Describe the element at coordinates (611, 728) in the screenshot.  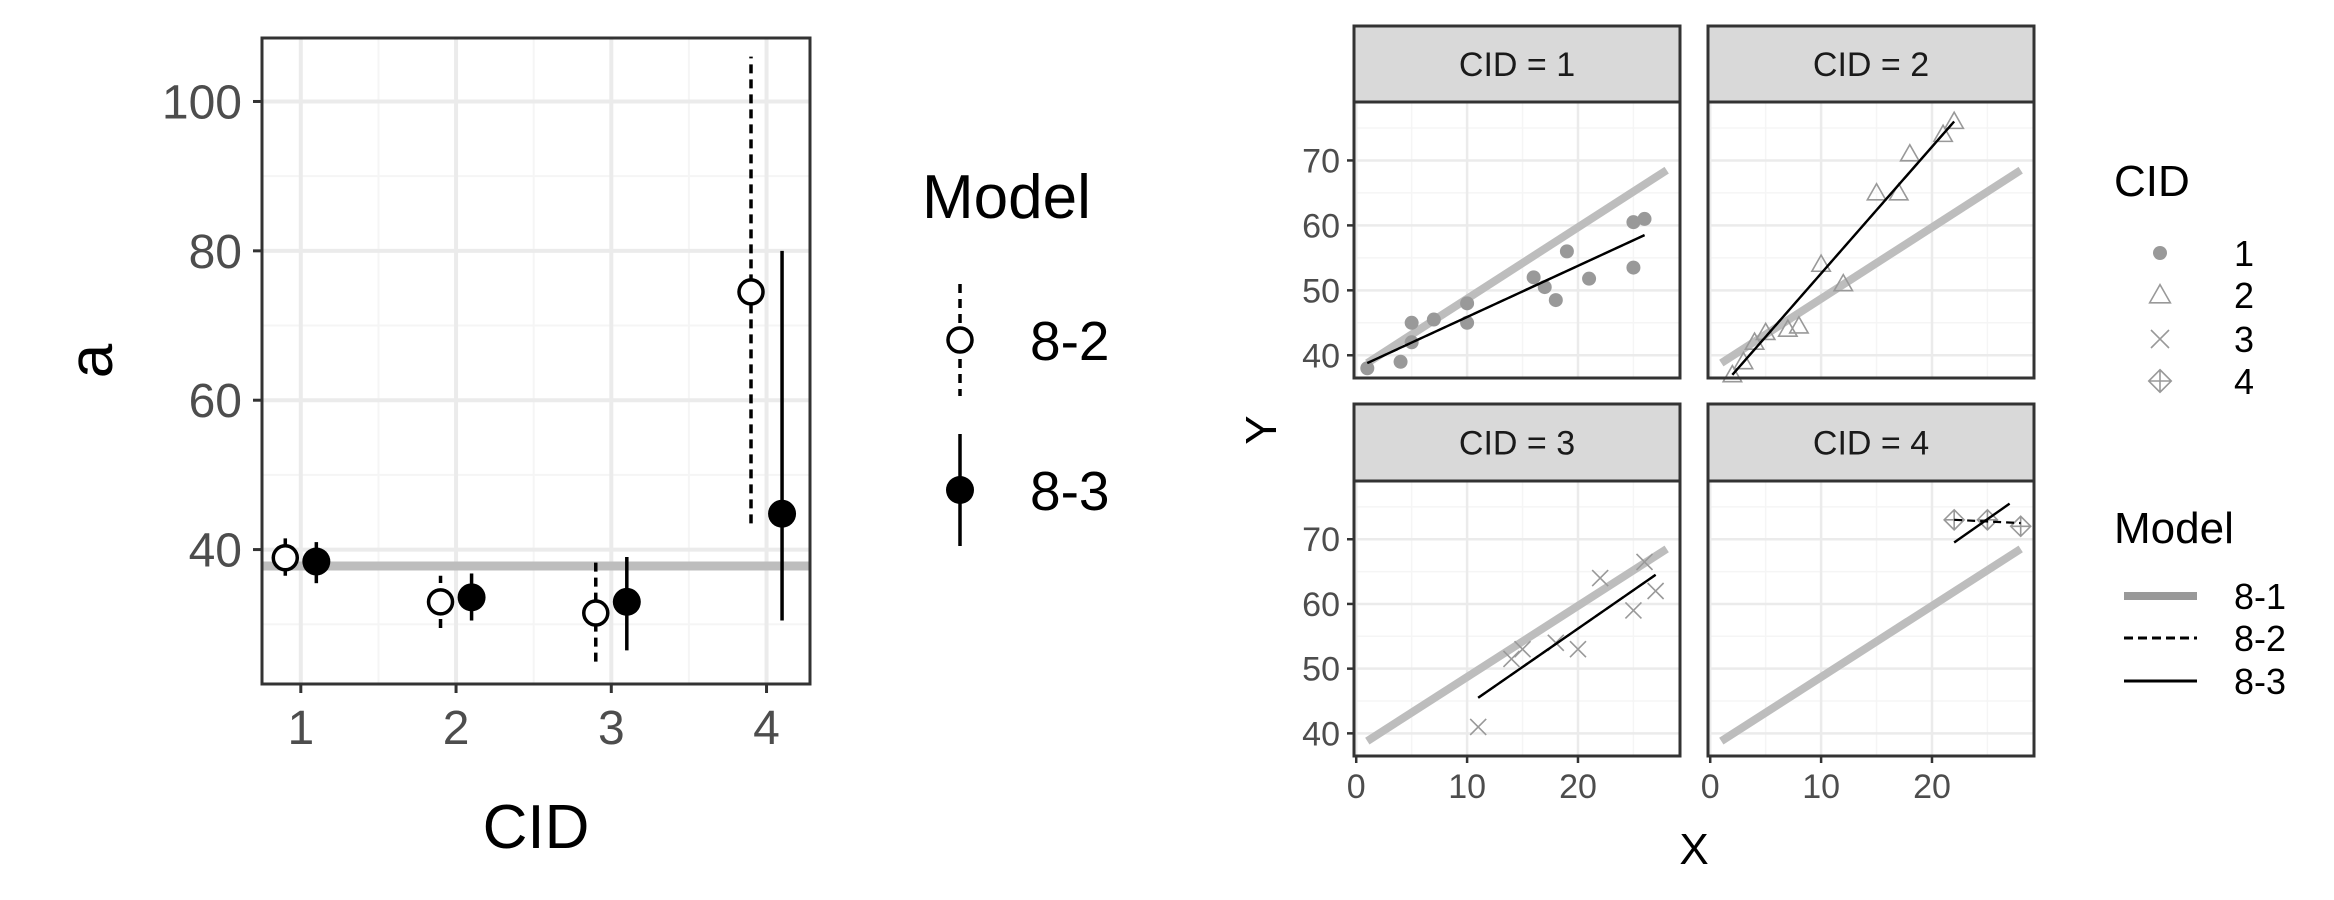
I see `left-x-tick-label: 3` at that location.